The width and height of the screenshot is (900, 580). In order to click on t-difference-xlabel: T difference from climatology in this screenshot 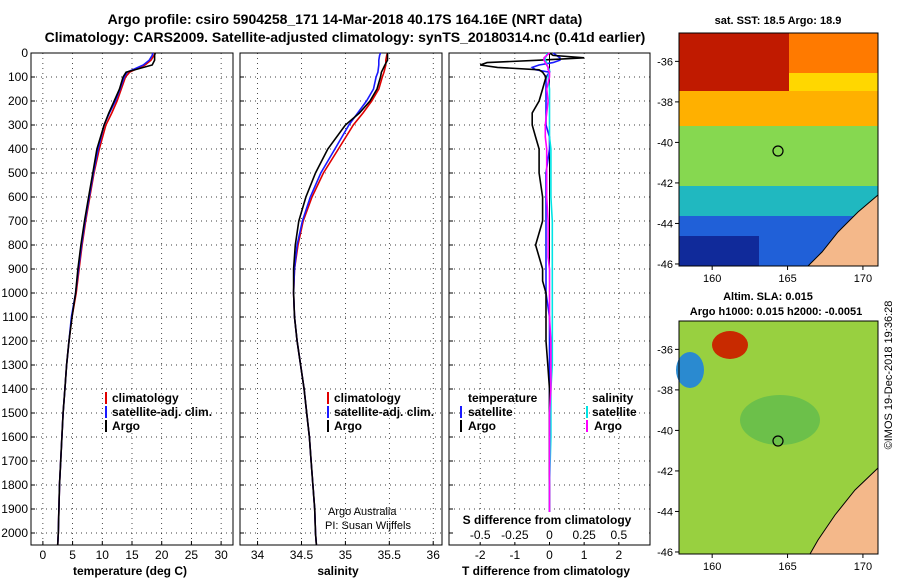, I will do `click(546, 571)`.